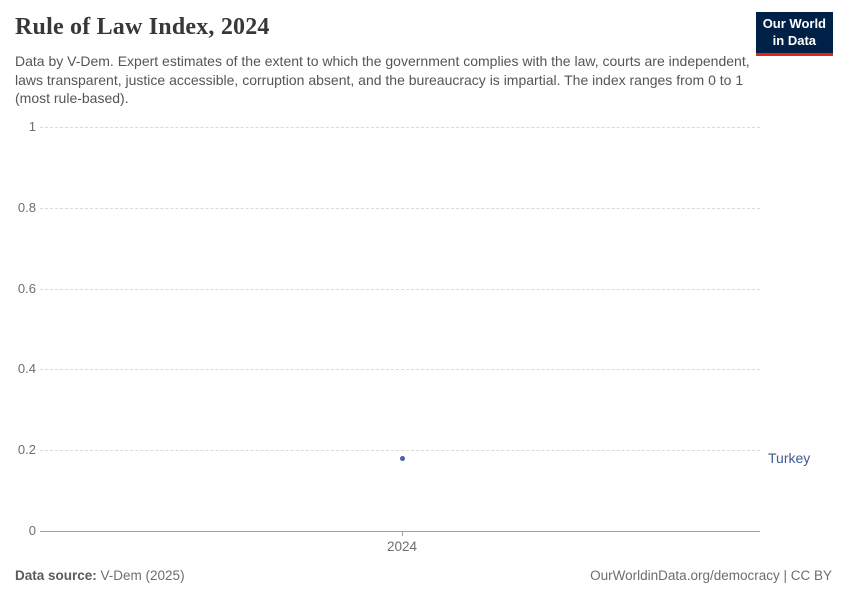 This screenshot has width=850, height=600. I want to click on owid-logo: Our World in Data, so click(794, 34).